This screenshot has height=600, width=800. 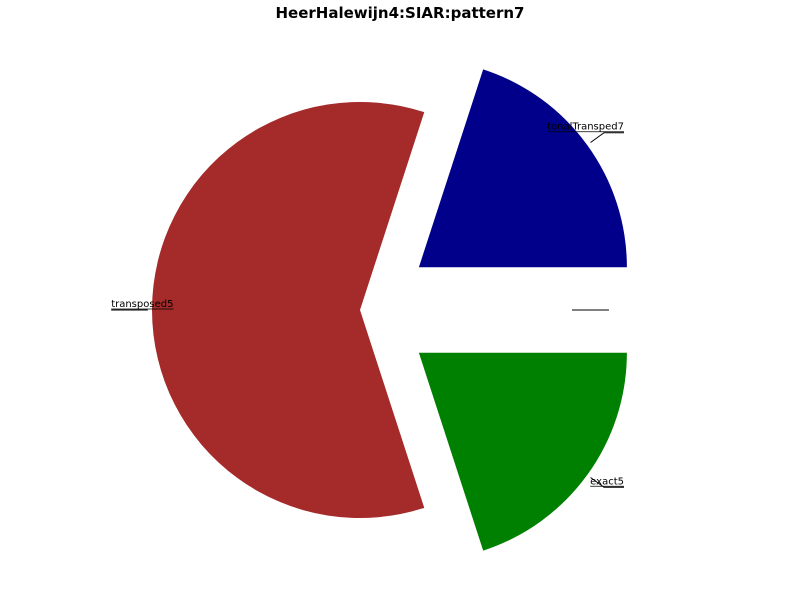 I want to click on pie-slice-exact5, so click(x=522, y=451).